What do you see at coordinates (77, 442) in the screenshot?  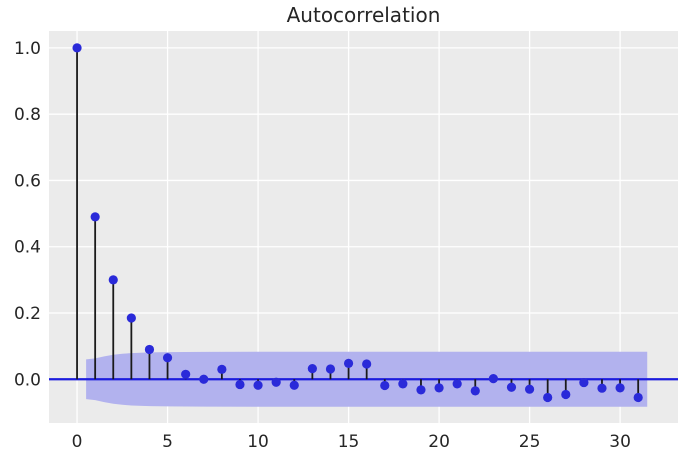 I see `x-tick-label: 0` at bounding box center [77, 442].